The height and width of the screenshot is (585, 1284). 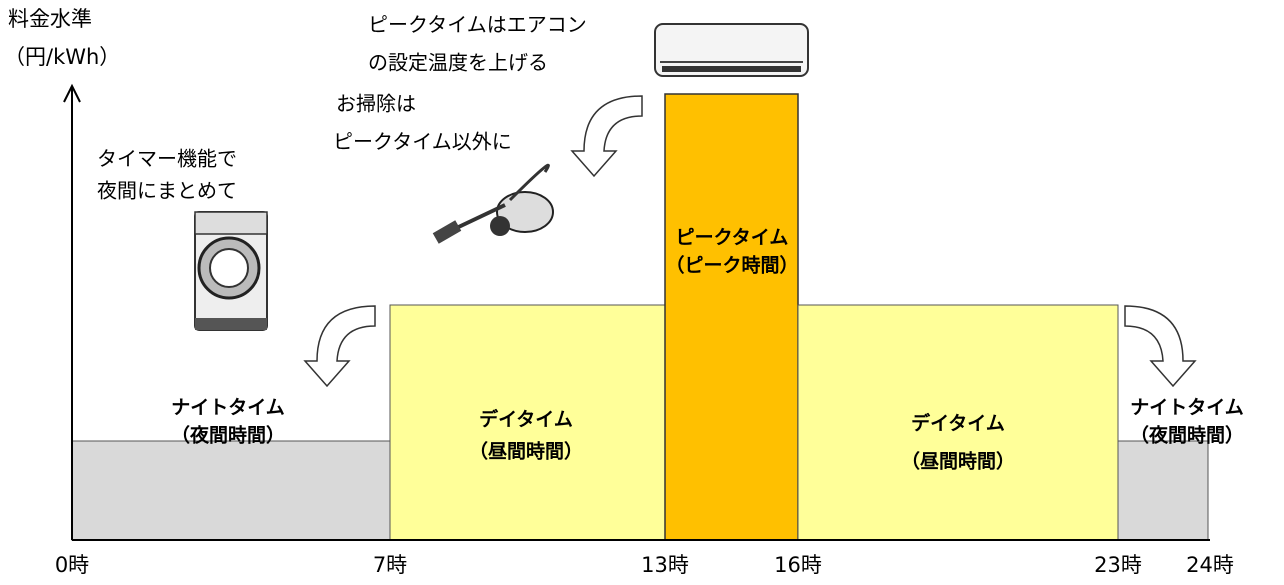 What do you see at coordinates (167, 191) in the screenshot?
I see `annotation: 夜間にまとめて` at bounding box center [167, 191].